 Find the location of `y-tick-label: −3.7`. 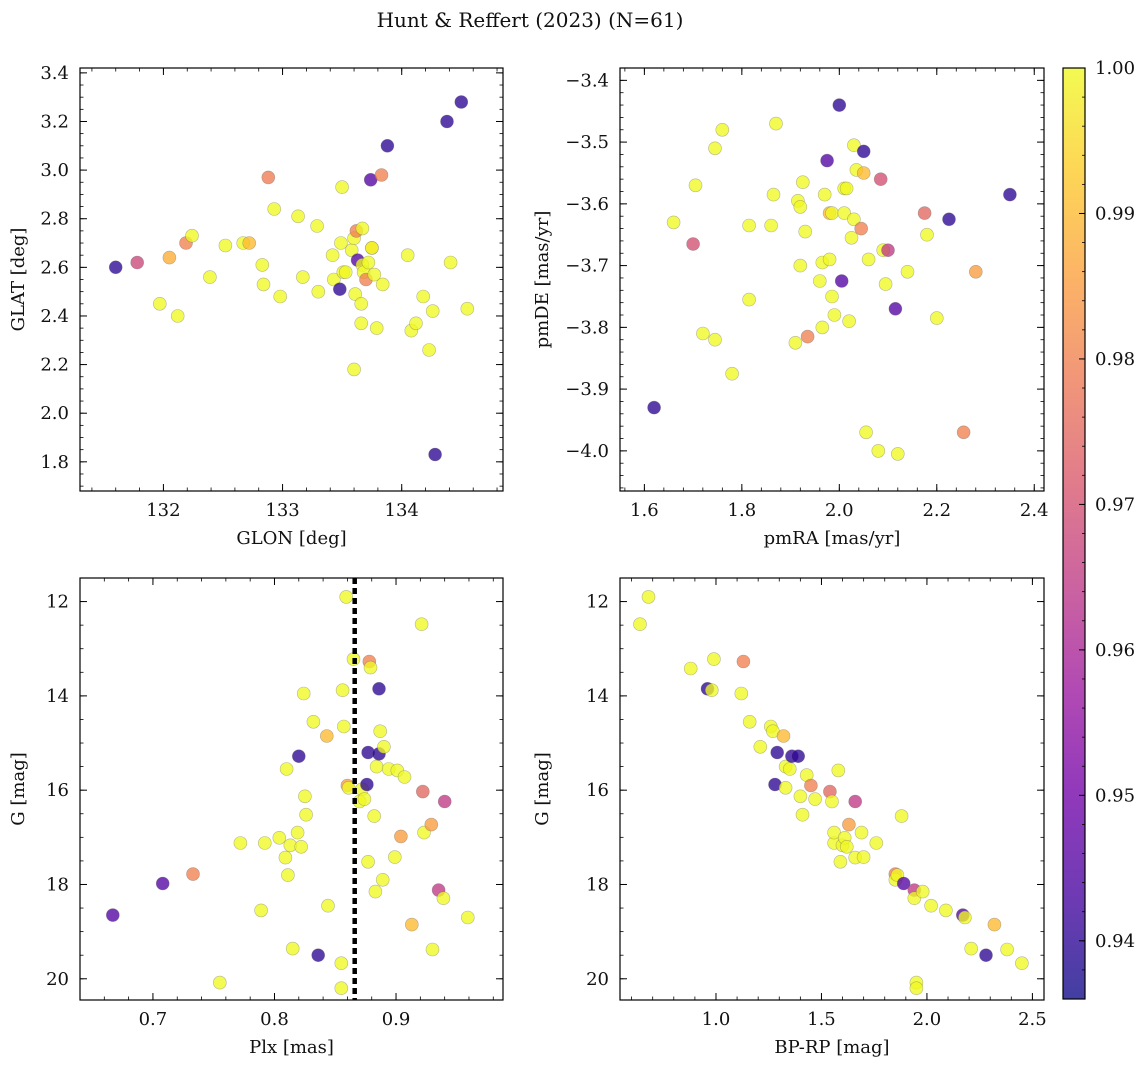

y-tick-label: −3.7 is located at coordinates (587, 266).